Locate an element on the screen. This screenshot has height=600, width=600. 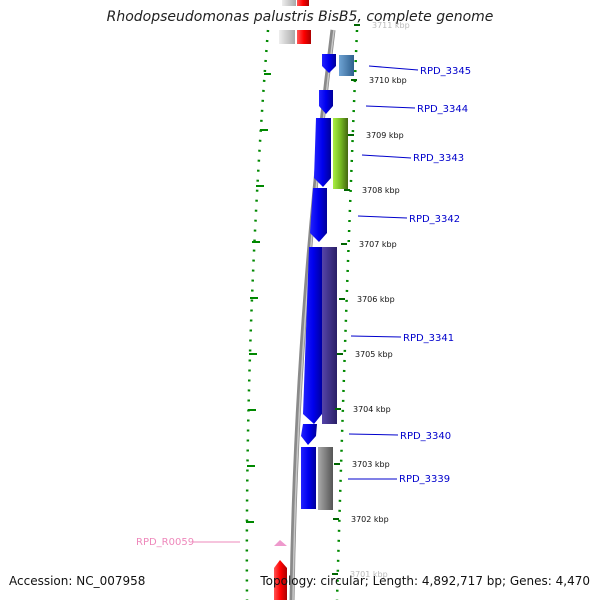
cds-features is located at coordinates (318, 281).